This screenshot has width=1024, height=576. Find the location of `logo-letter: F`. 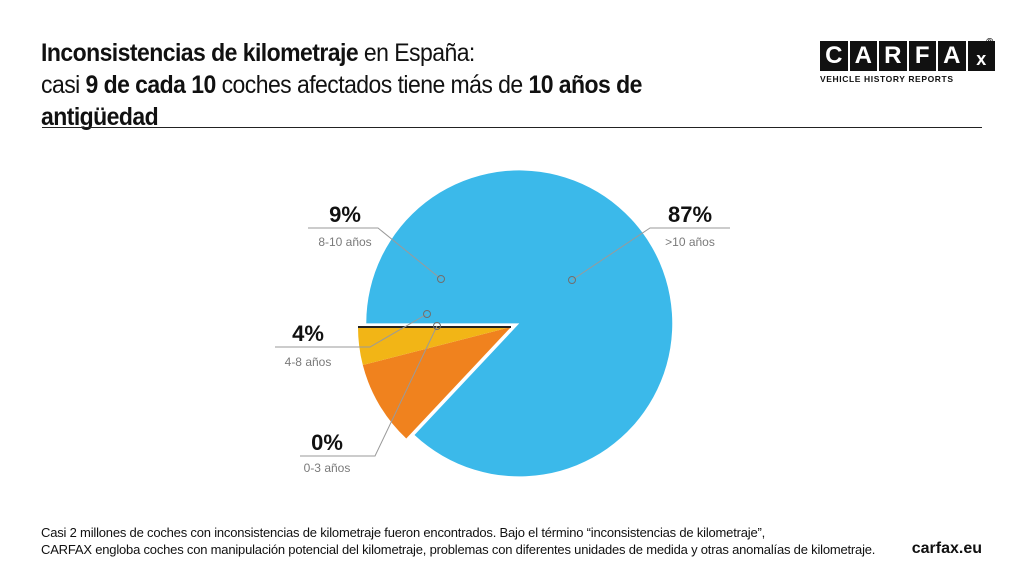

logo-letter: F is located at coordinates (922, 56).